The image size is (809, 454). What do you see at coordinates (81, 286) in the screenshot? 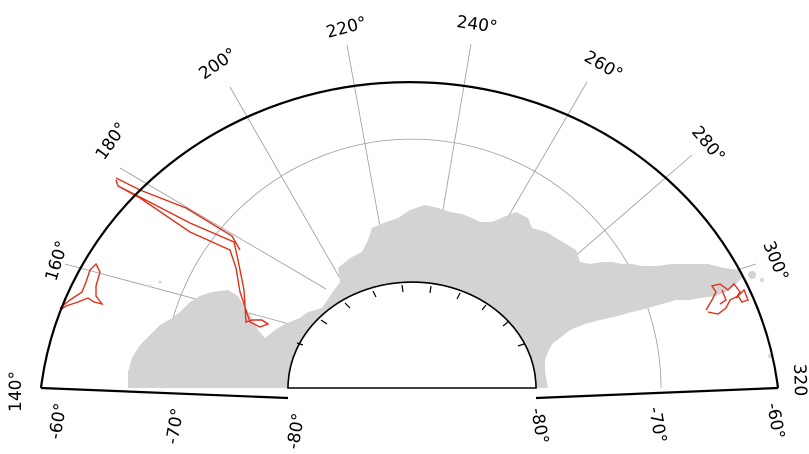
I see `track-west` at bounding box center [81, 286].